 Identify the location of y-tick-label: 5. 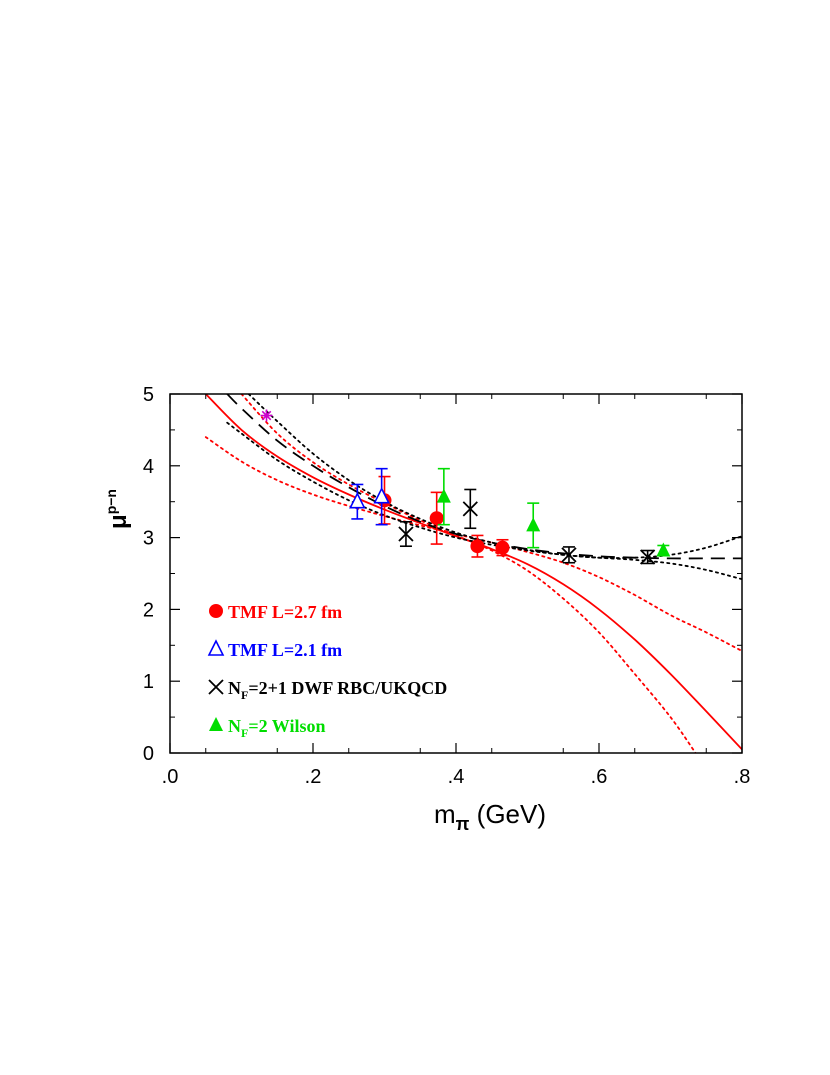
(148, 395).